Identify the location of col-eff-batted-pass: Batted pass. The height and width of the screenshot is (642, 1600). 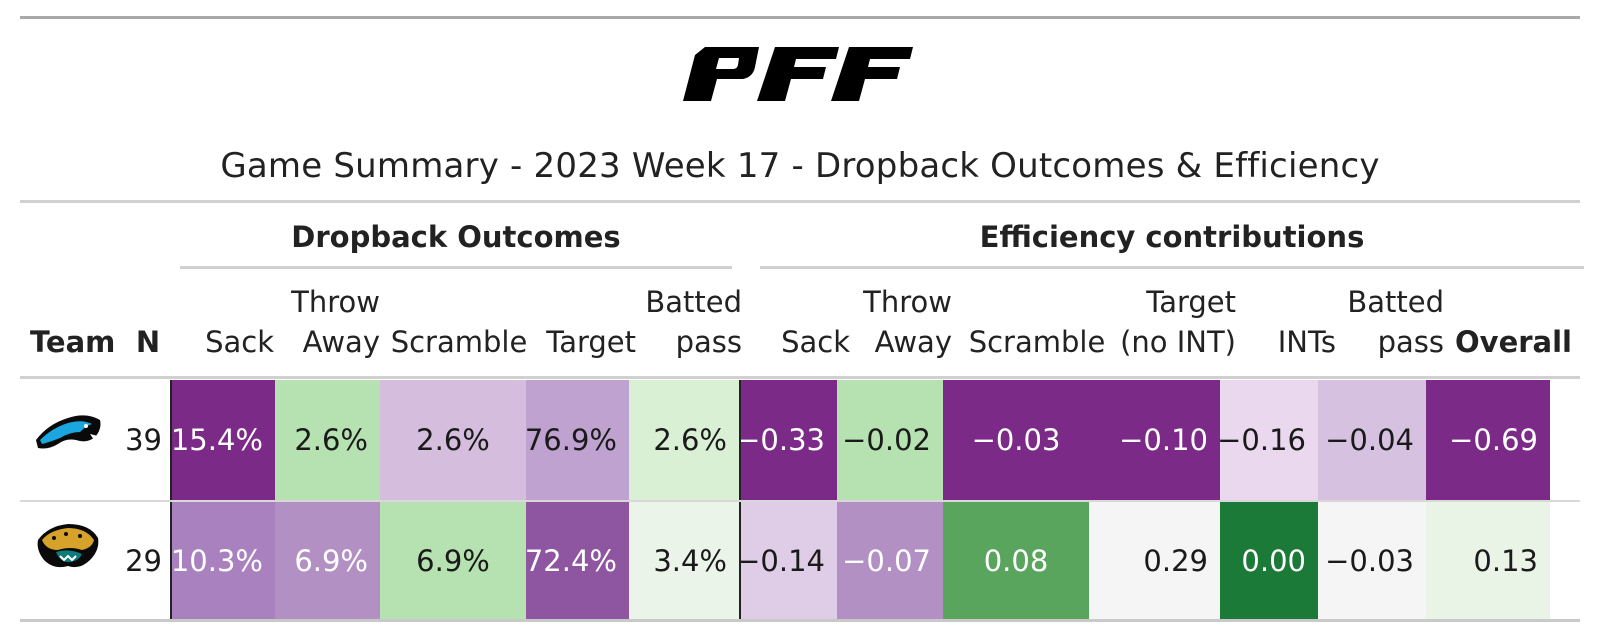
(1392, 322).